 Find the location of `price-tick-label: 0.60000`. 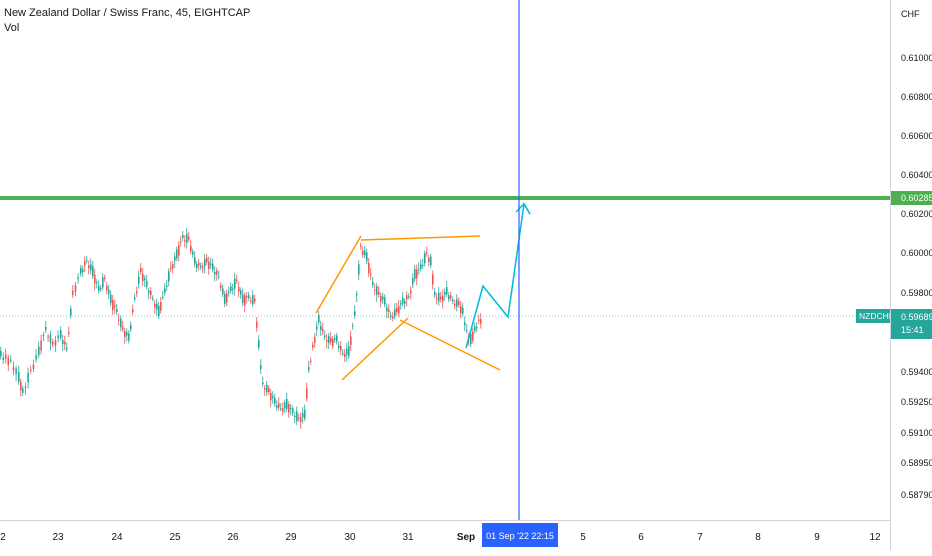

price-tick-label: 0.60000 is located at coordinates (916, 253).